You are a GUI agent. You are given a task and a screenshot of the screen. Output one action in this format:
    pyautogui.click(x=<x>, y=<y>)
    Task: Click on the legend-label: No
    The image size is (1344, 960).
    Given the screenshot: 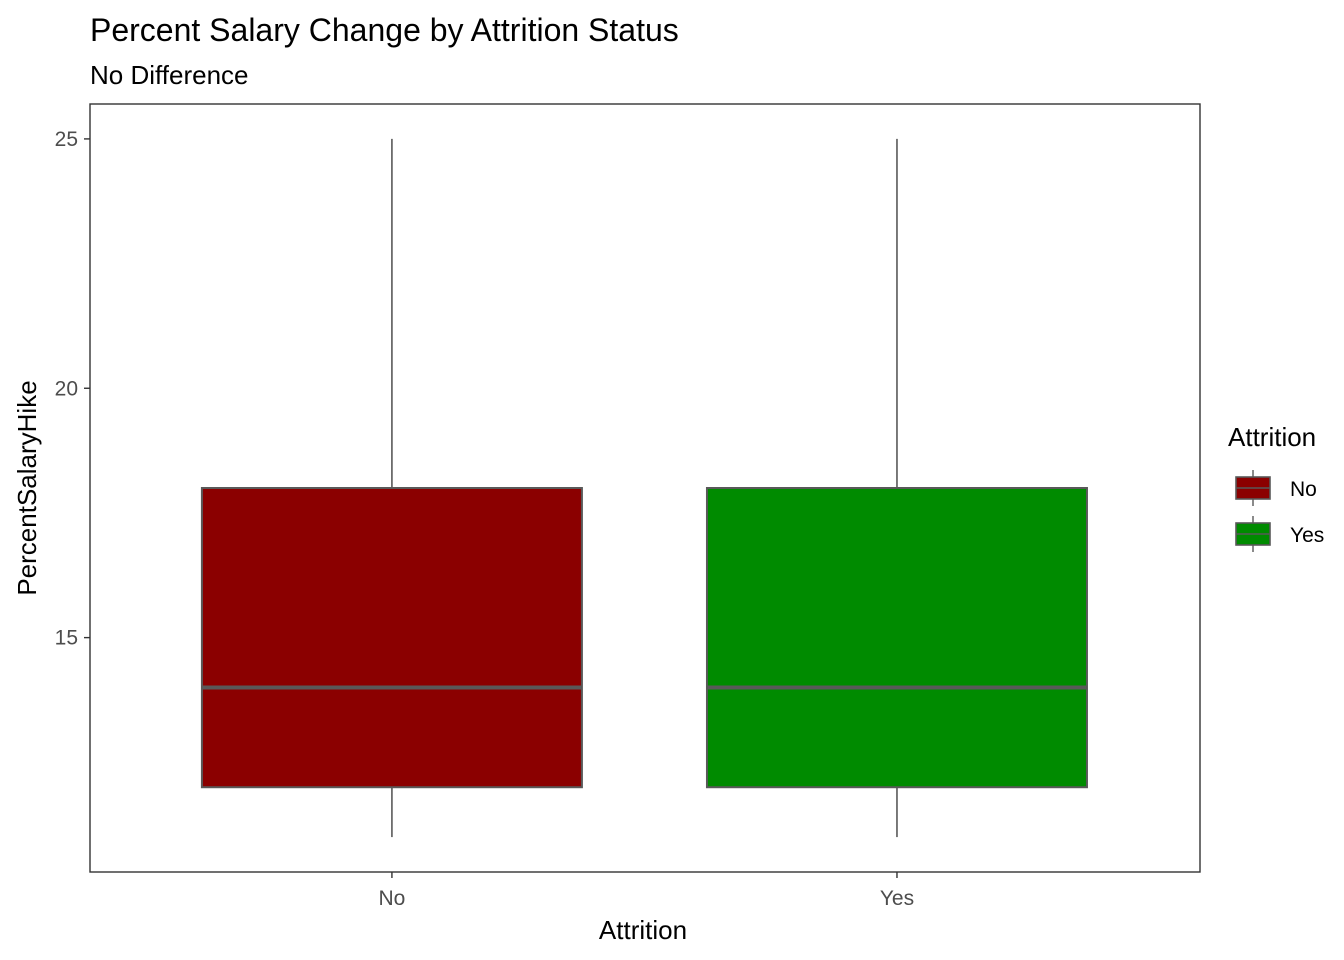 What is the action you would take?
    pyautogui.click(x=1303, y=489)
    